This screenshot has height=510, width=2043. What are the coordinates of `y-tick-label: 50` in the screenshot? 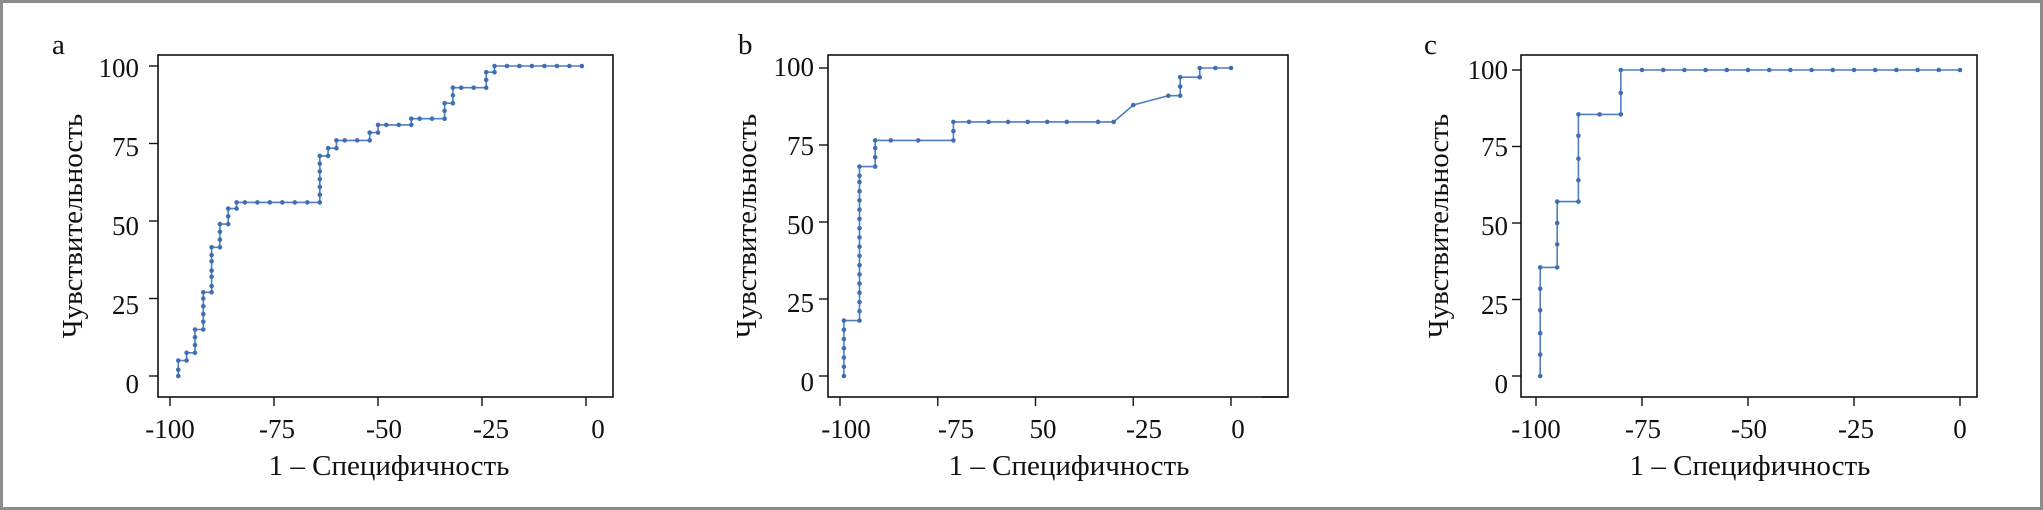 It's located at (1494, 226).